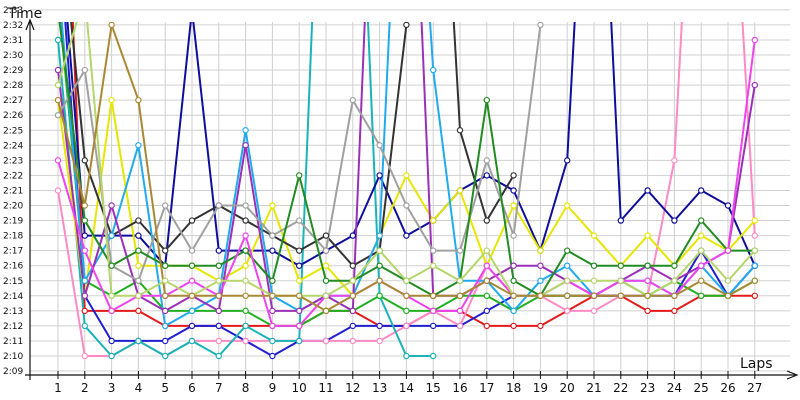  Describe the element at coordinates (58, 388) in the screenshot. I see `x-tick-label: 1` at that location.